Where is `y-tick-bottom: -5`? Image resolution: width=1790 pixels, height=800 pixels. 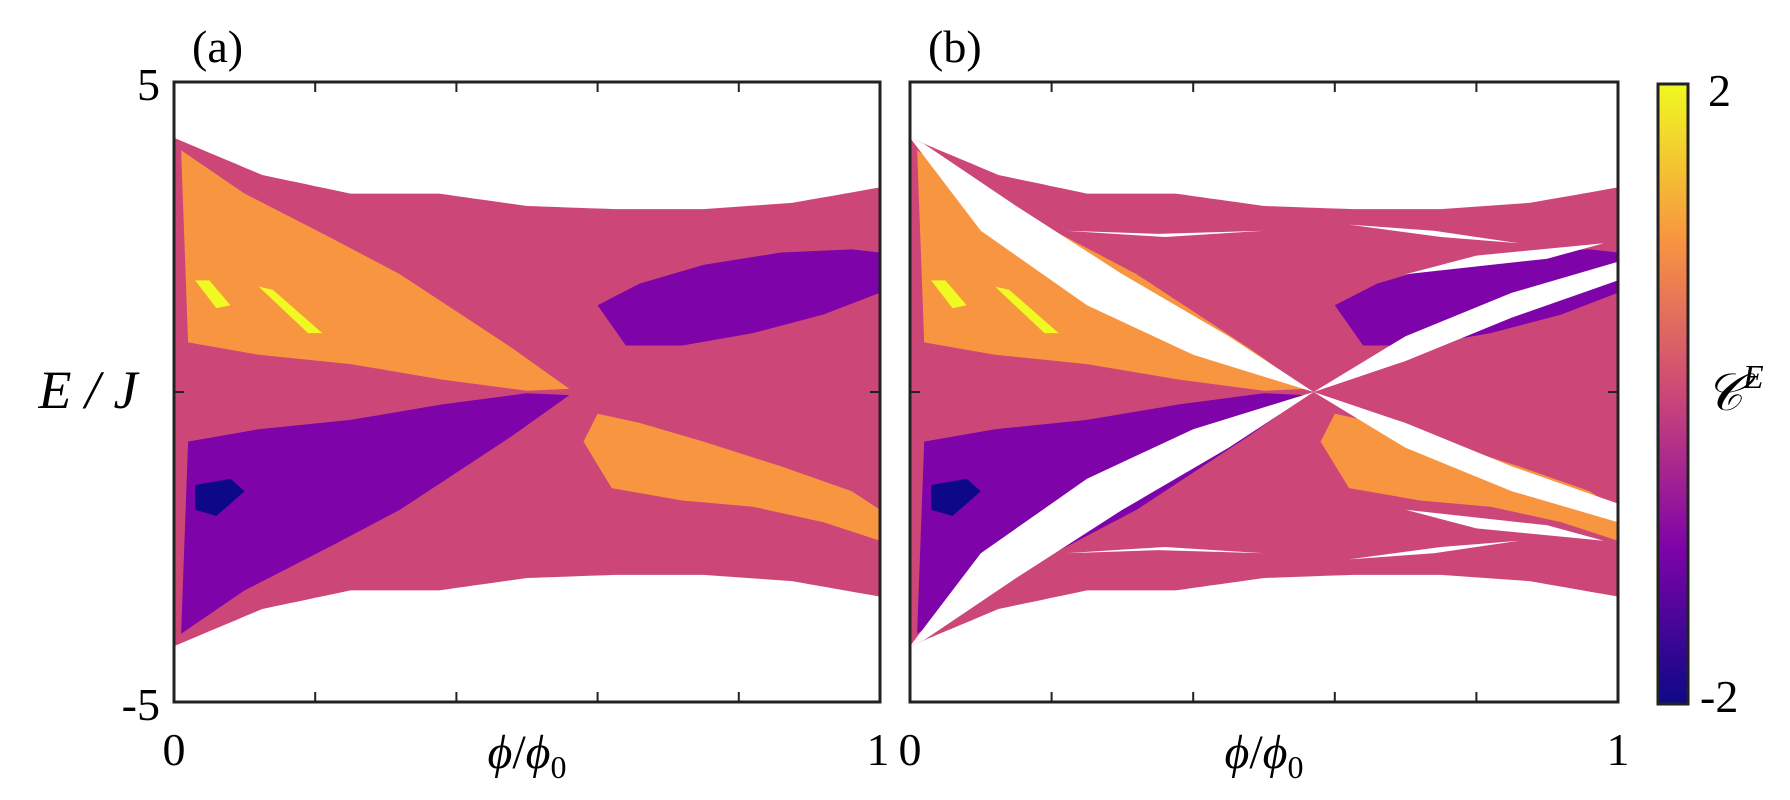
y-tick-bottom: -5 is located at coordinates (141, 704).